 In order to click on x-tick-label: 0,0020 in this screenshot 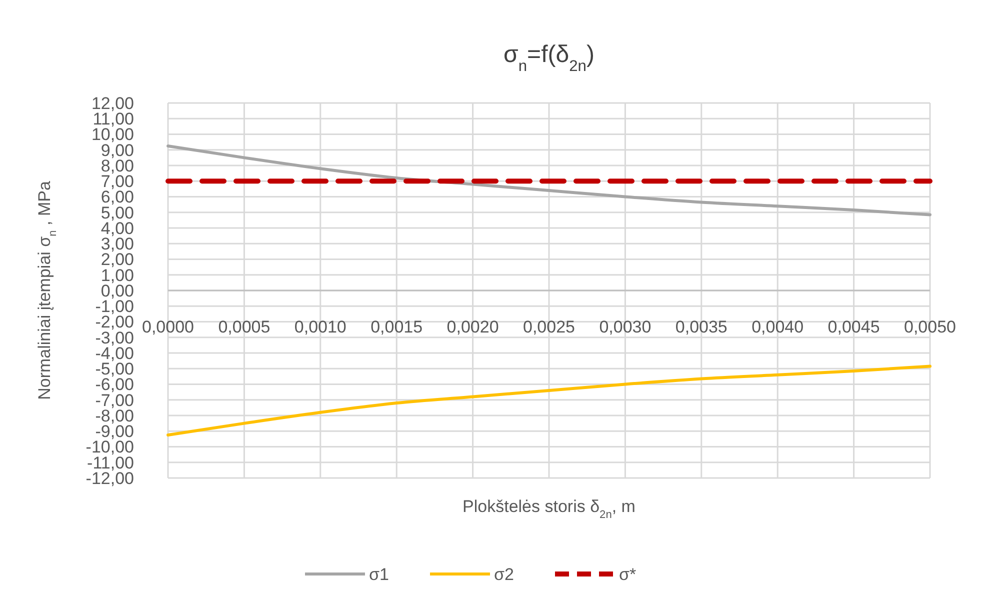, I will do `click(472, 327)`.